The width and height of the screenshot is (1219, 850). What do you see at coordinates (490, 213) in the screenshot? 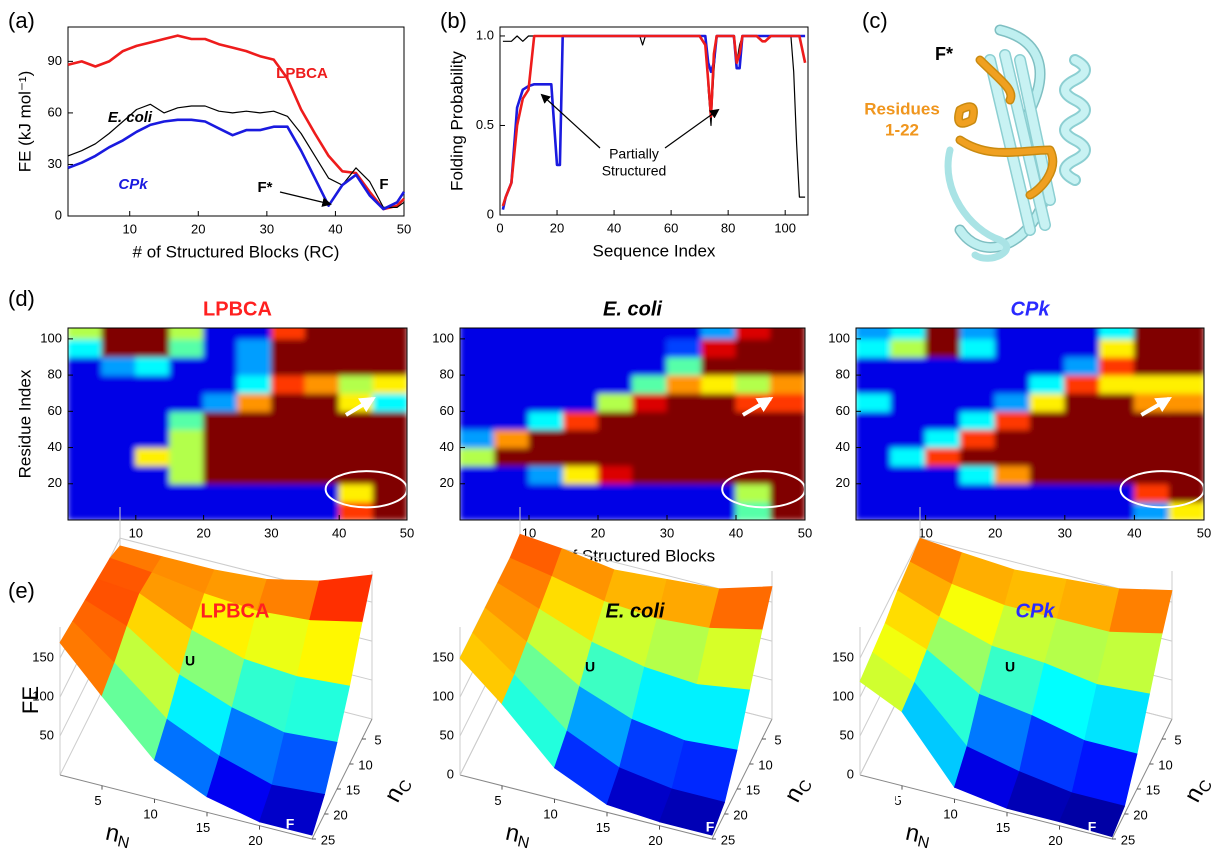
I see `y-tick-label: 0` at bounding box center [490, 213].